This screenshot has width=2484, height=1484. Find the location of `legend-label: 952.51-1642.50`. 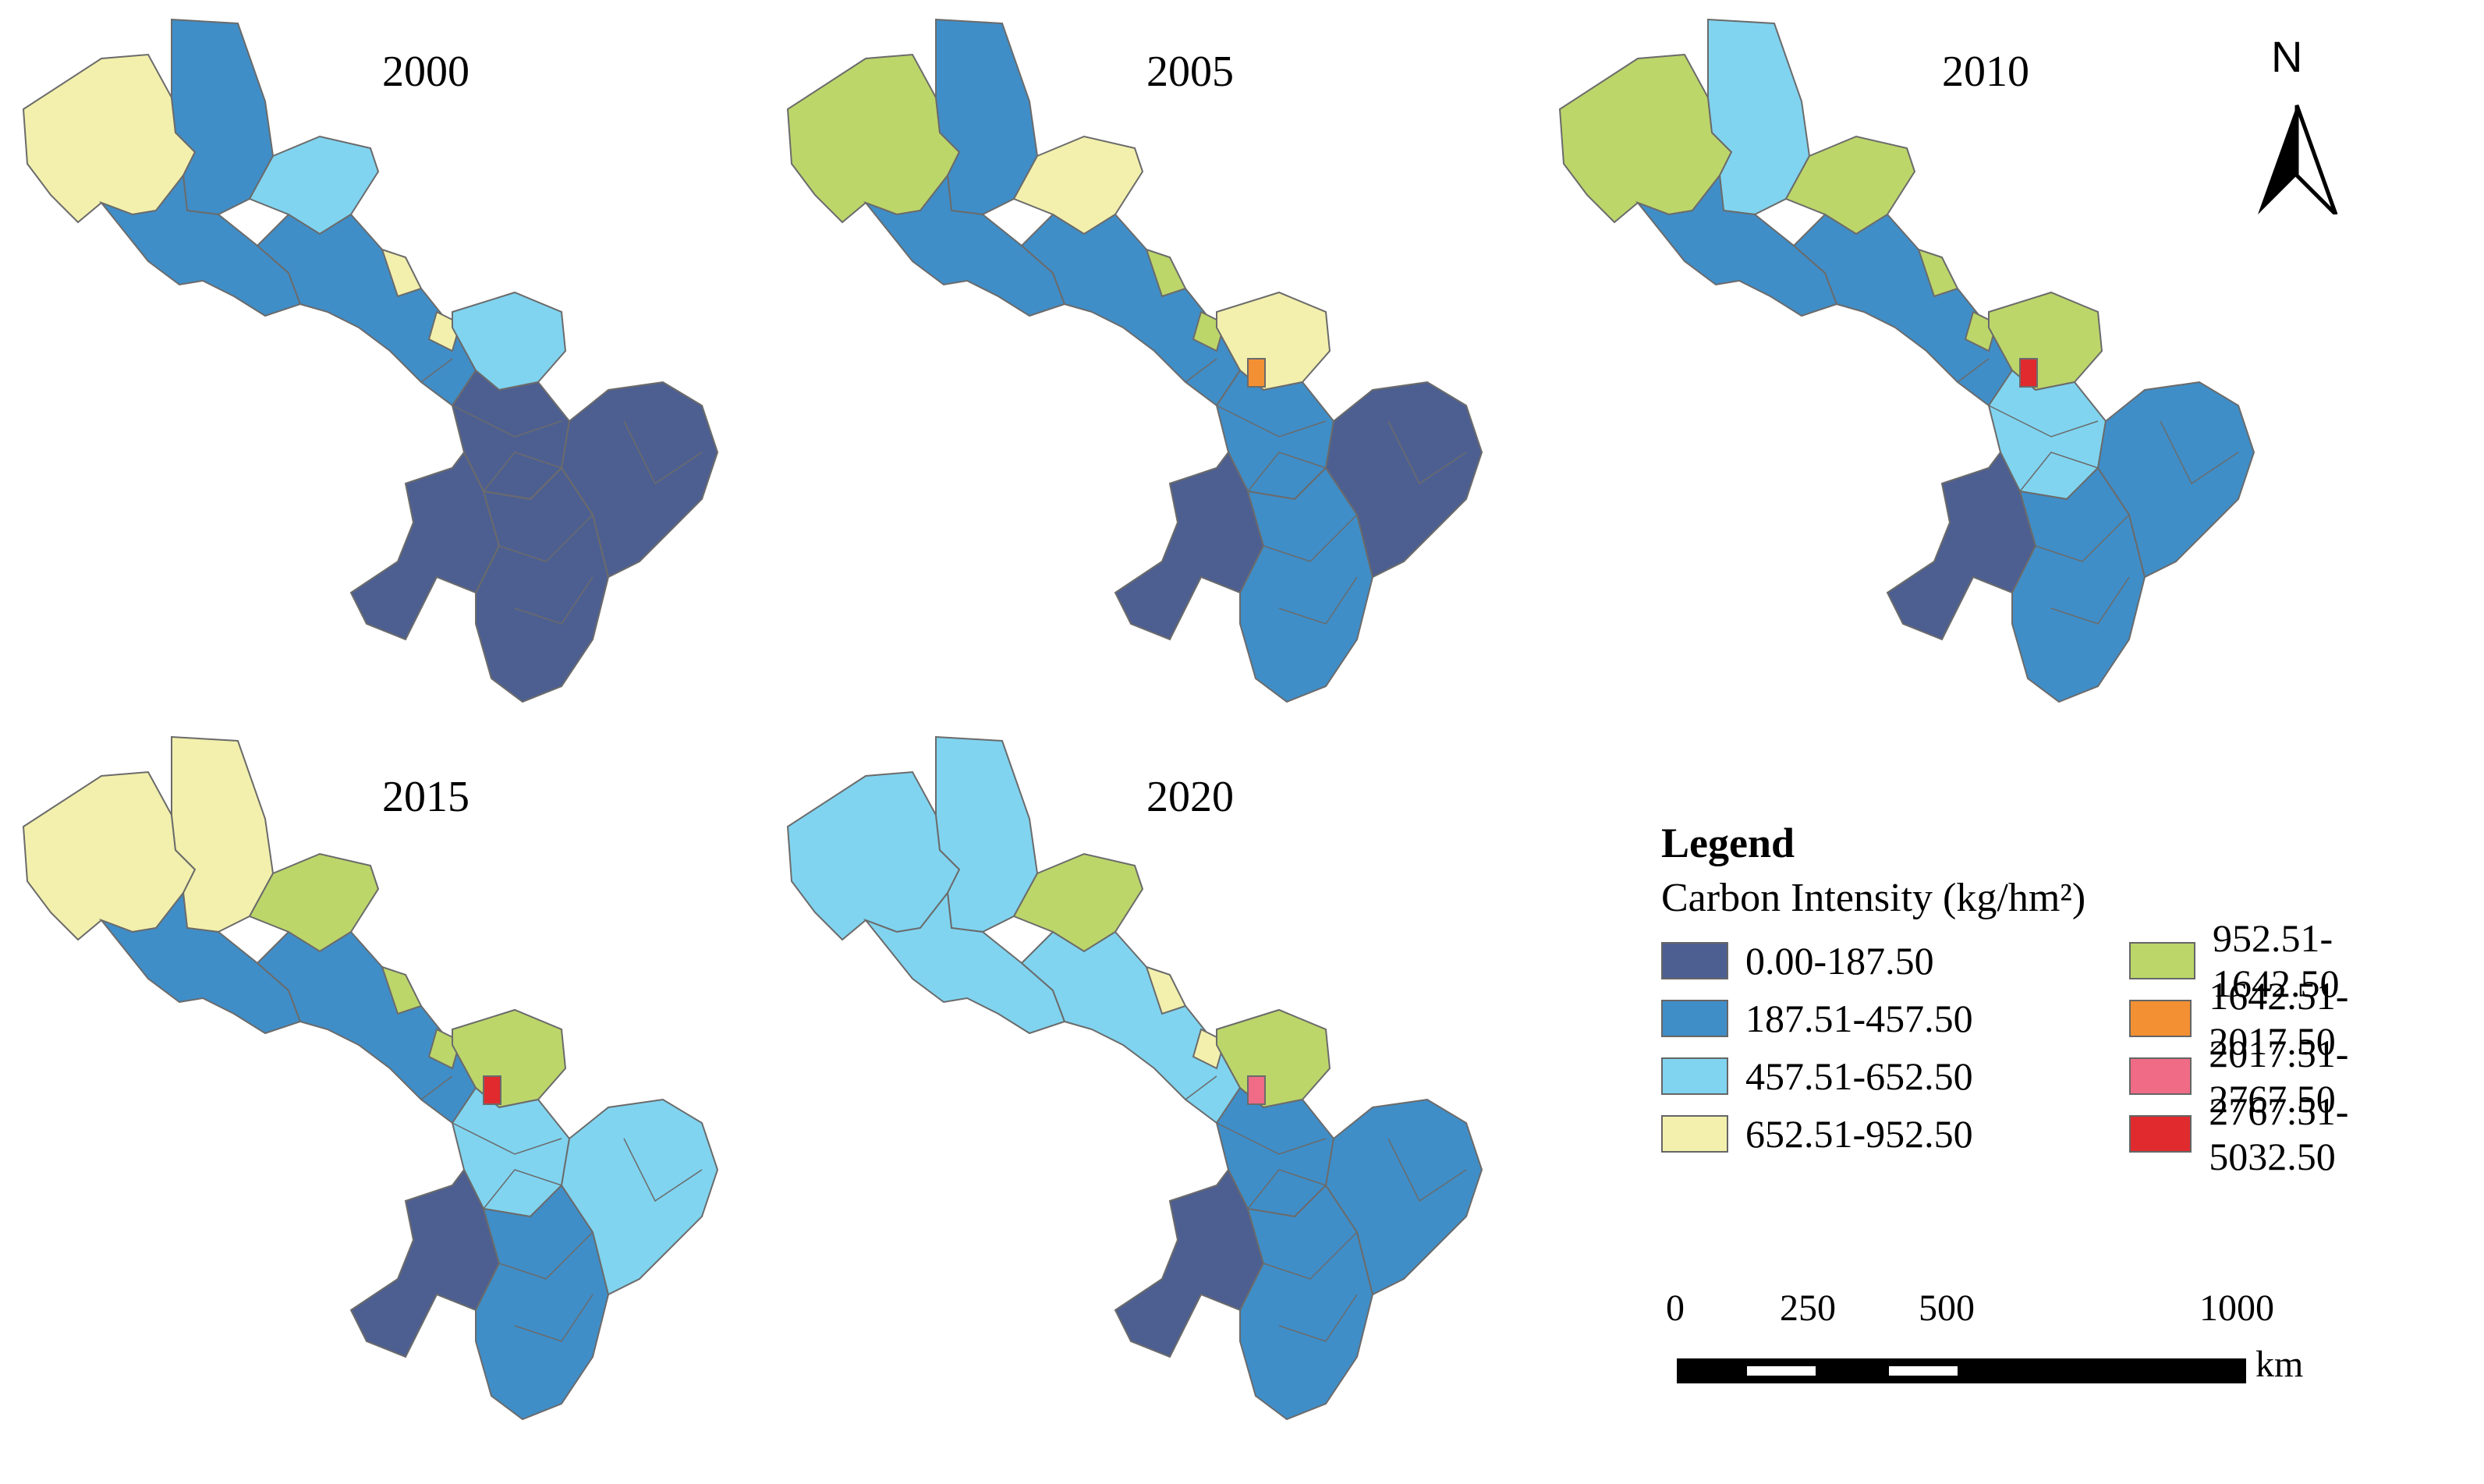

legend-label: 952.51-1642.50 is located at coordinates (2276, 960).